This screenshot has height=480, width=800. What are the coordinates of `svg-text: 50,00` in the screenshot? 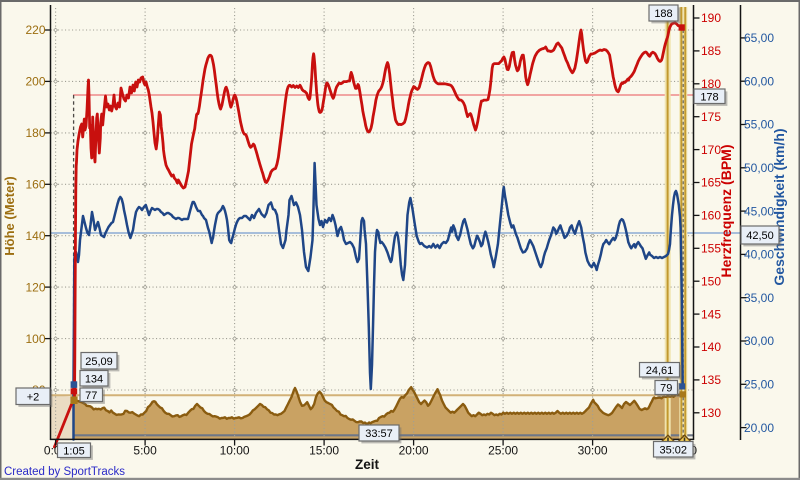 It's located at (759, 168).